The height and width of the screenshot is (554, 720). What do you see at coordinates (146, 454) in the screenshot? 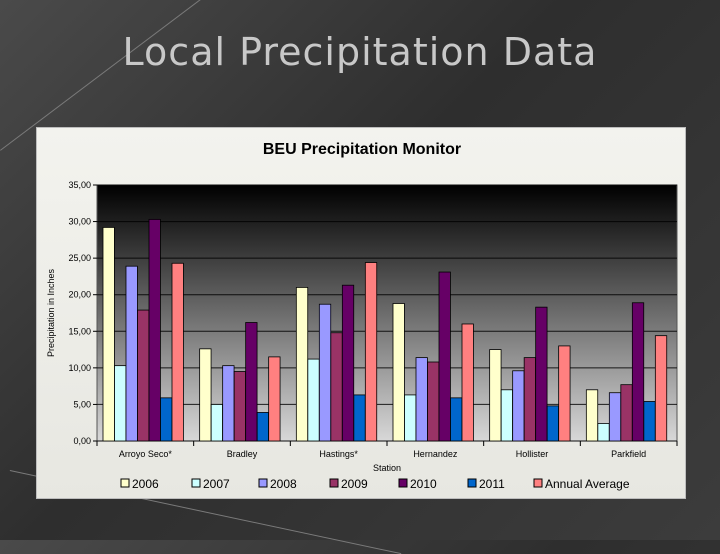
I see `x-tick-label: Arroyo Seco*` at bounding box center [146, 454].